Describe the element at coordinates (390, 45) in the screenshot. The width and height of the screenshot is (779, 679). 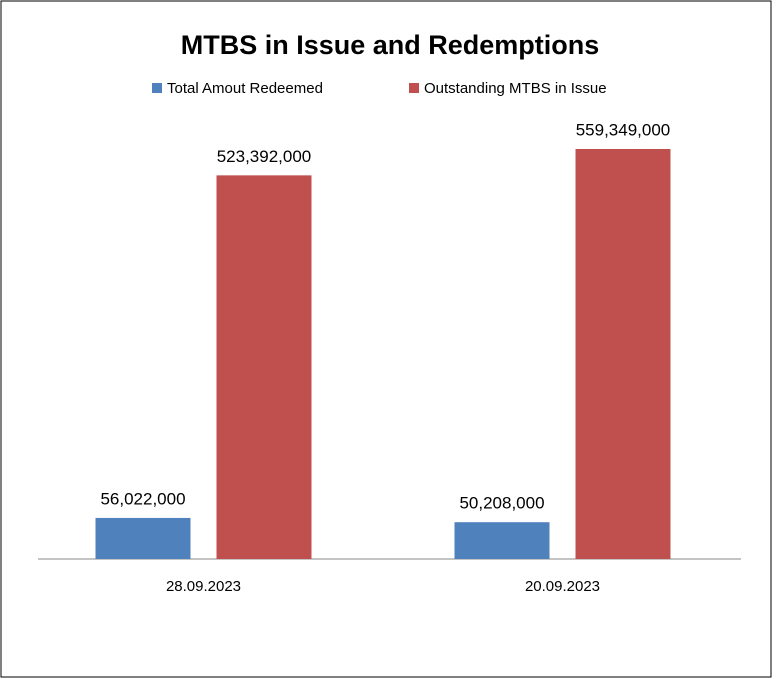
I see `chart-title: MTBS in Issue and Redemptions` at that location.